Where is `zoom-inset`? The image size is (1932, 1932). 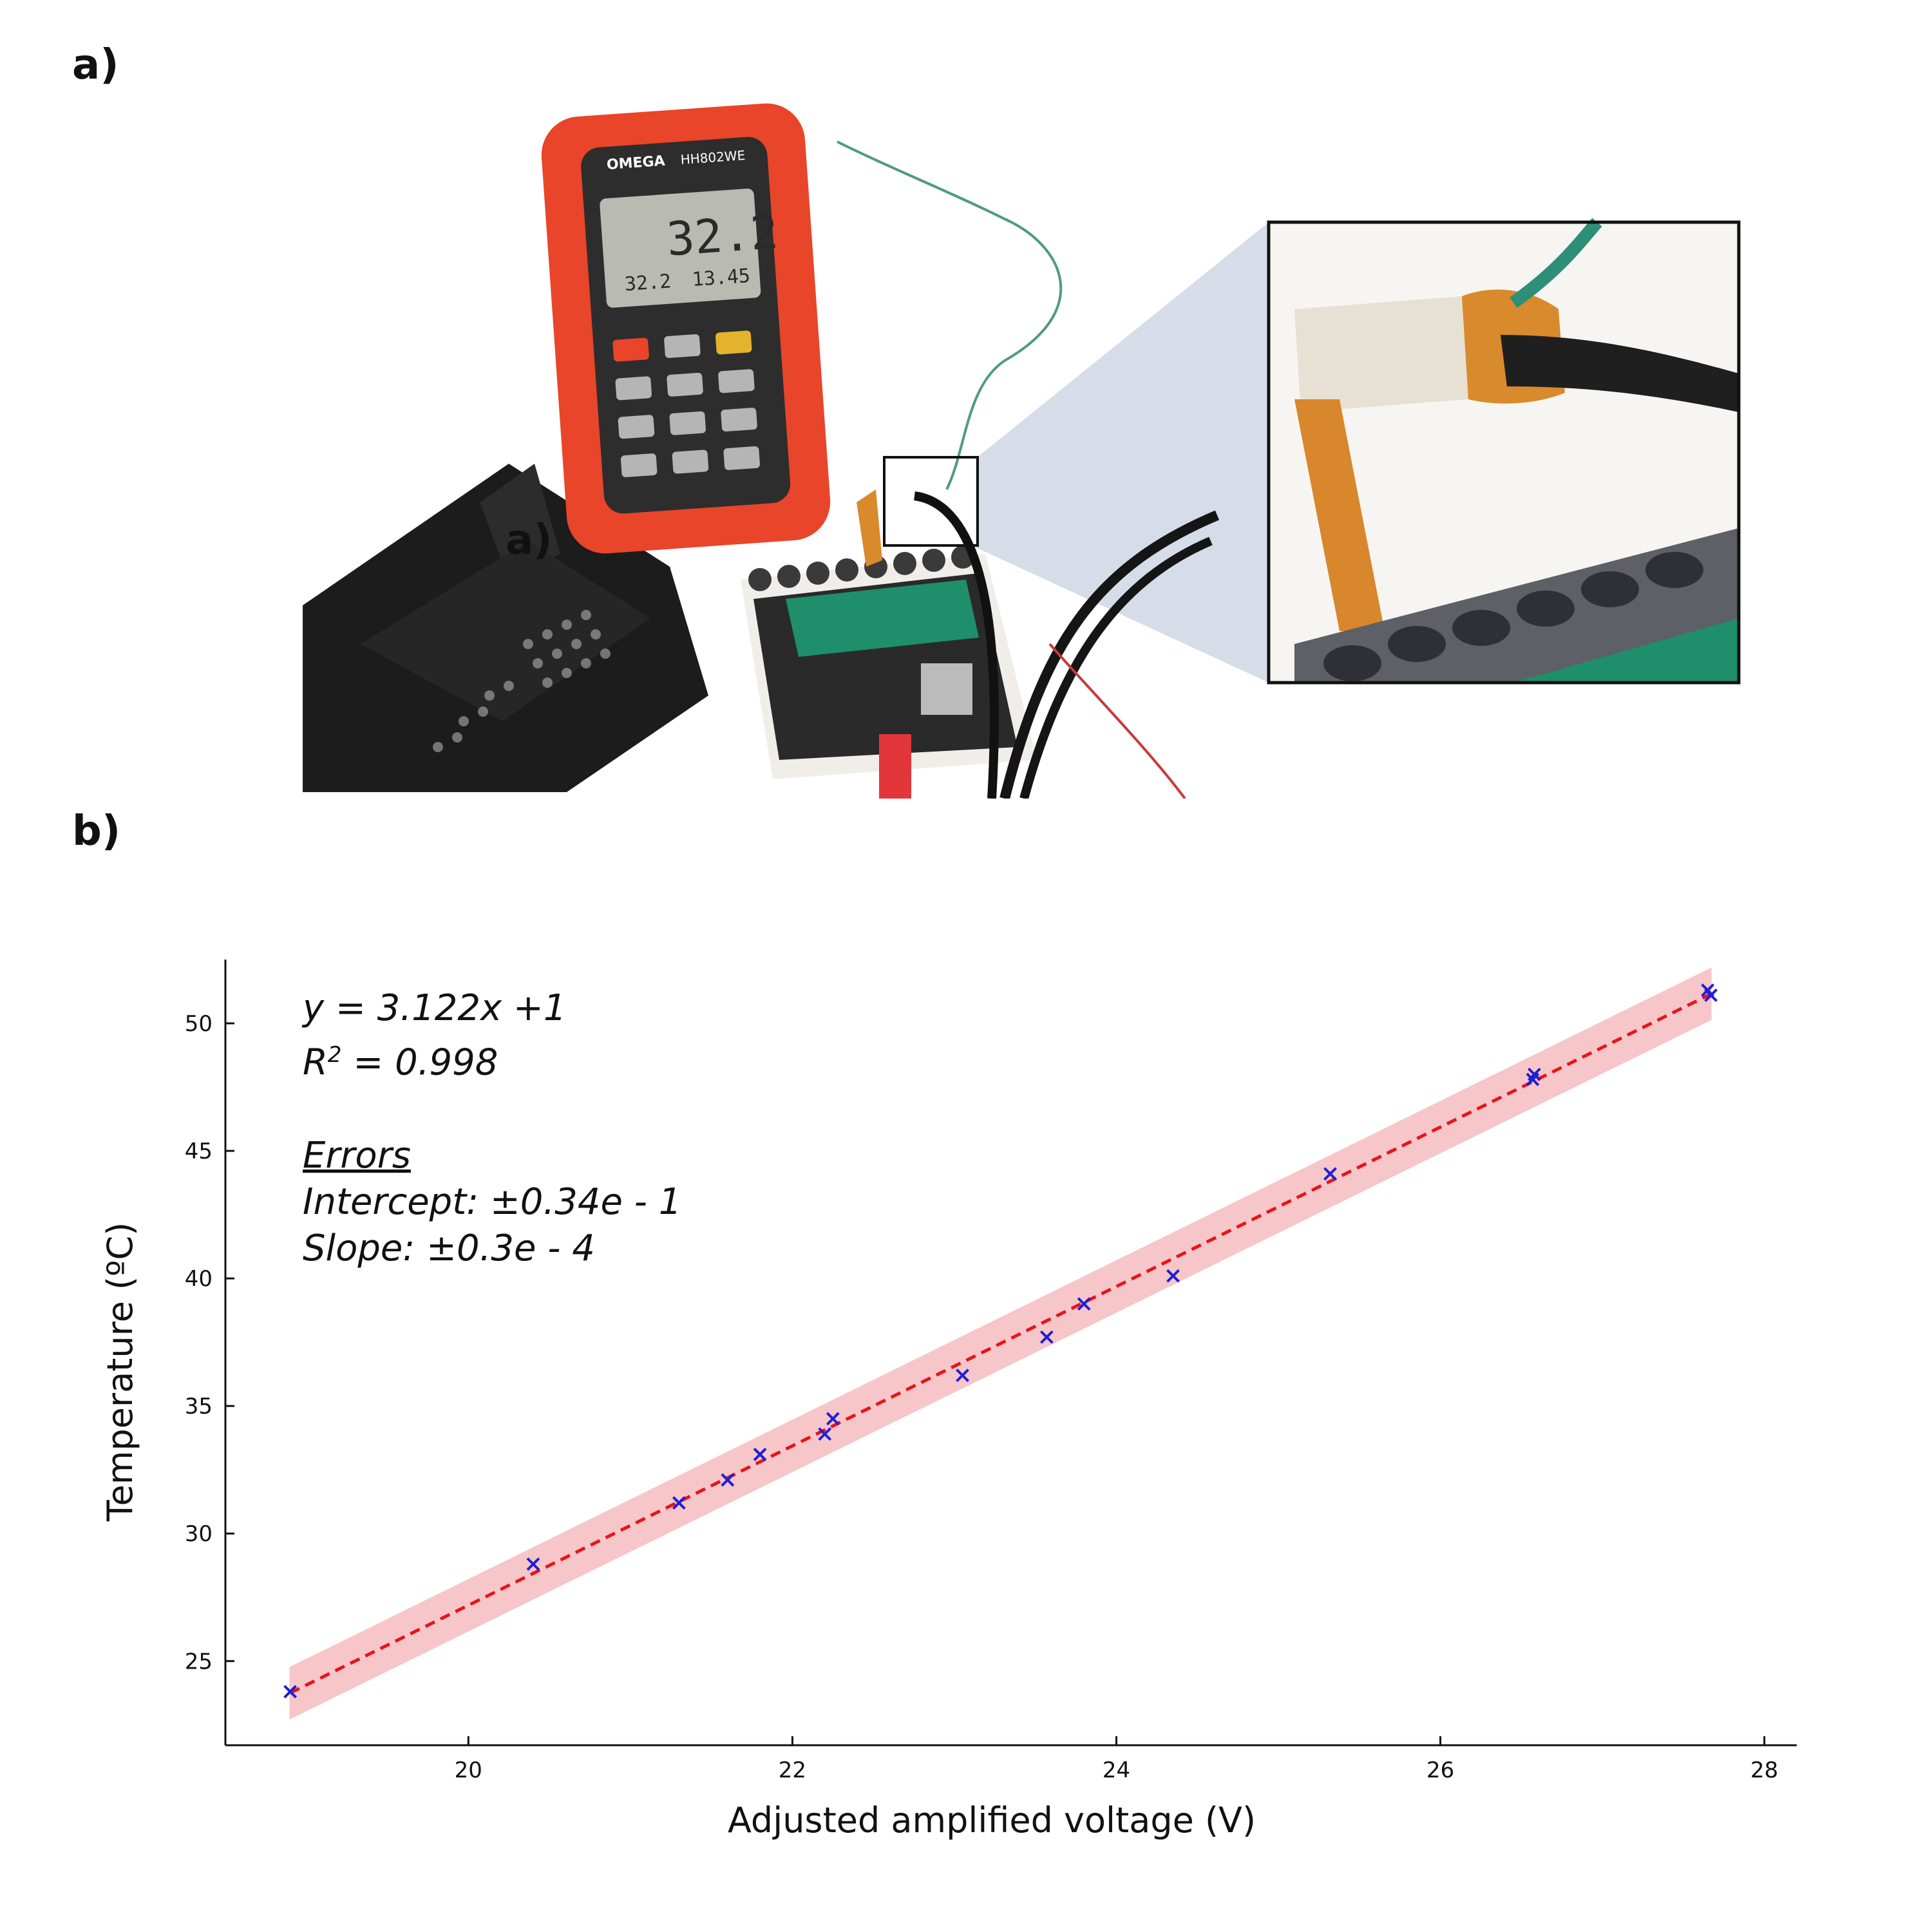 zoom-inset is located at coordinates (1504, 451).